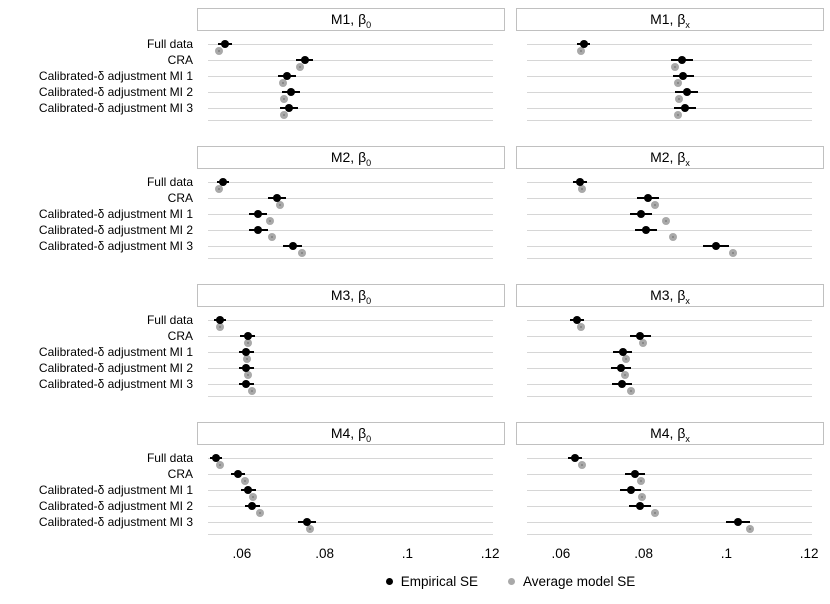  Describe the element at coordinates (490, 553) in the screenshot. I see `x-tick-label: .12` at that location.